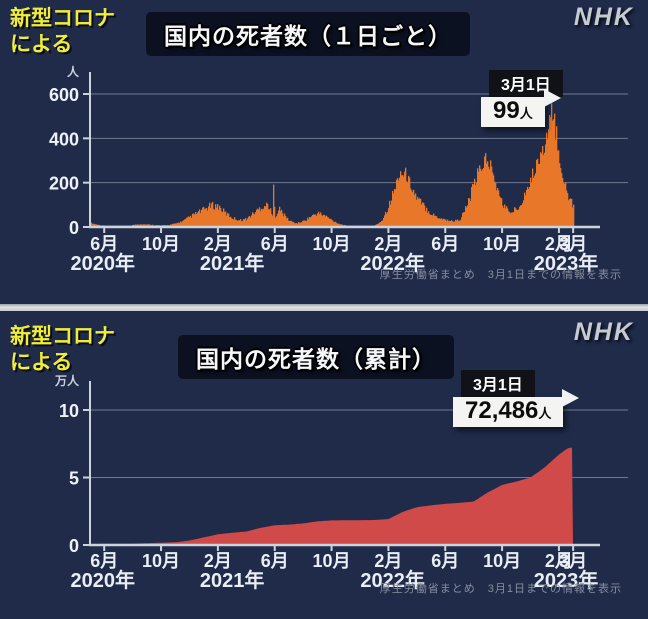 This screenshot has height=619, width=648. What do you see at coordinates (69, 411) in the screenshot?
I see `svg-text: 10` at bounding box center [69, 411].